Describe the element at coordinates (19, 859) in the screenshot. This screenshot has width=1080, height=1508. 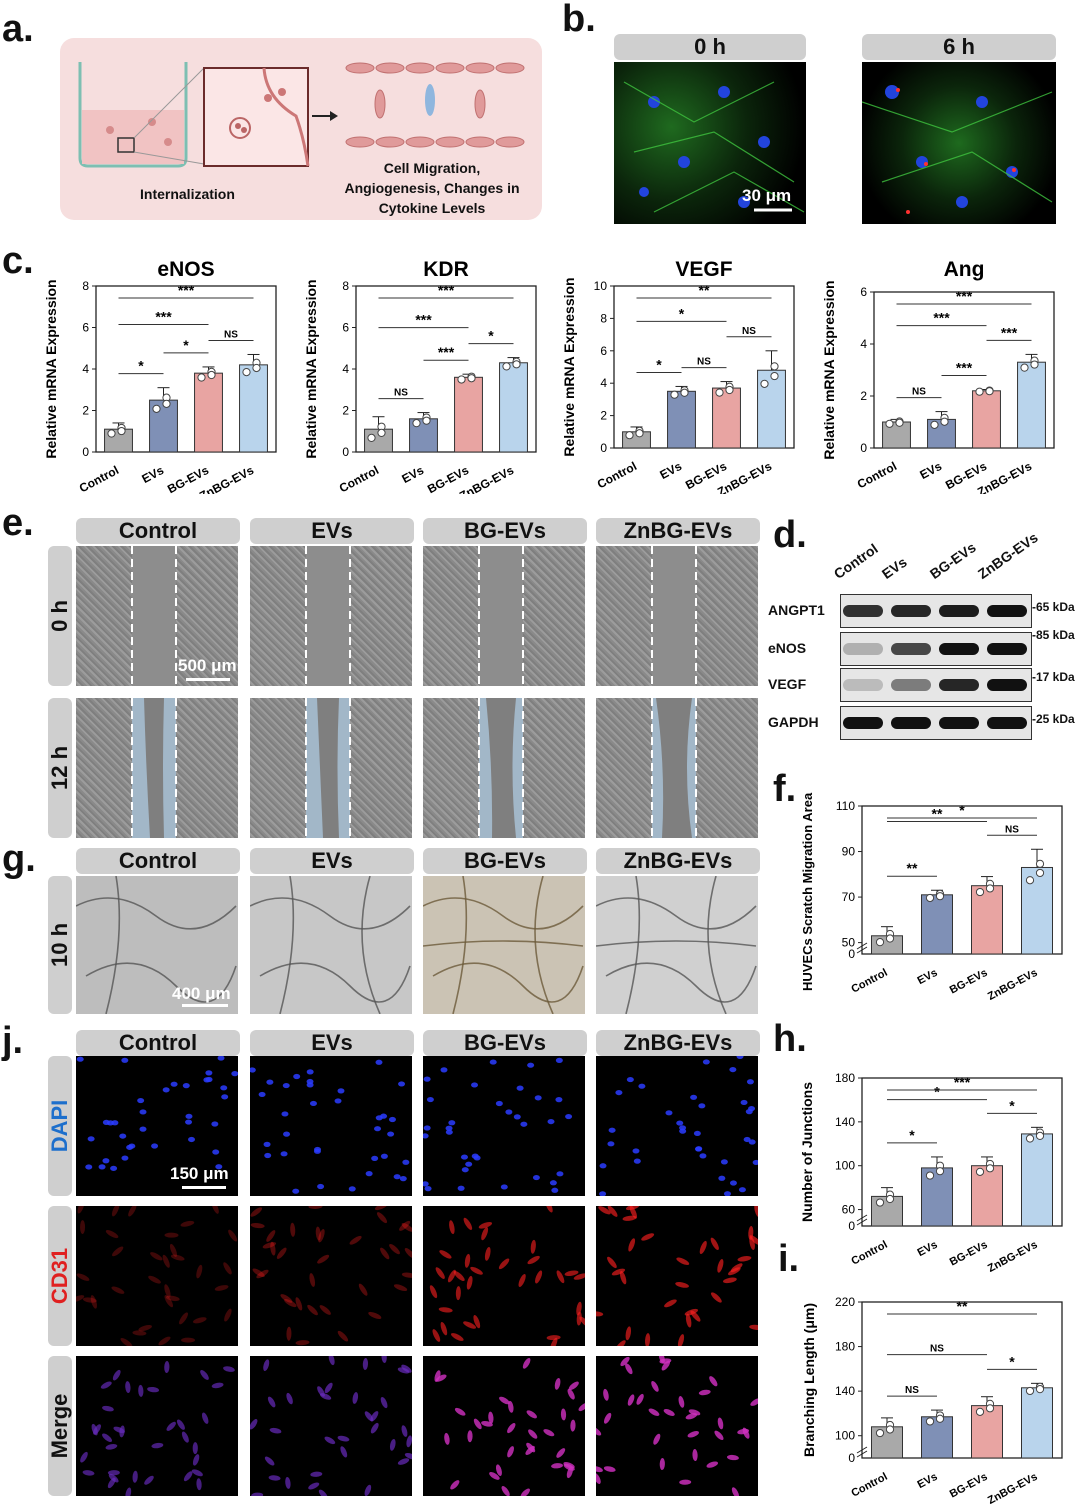
I see `panel-letter-g: g.` at that location.